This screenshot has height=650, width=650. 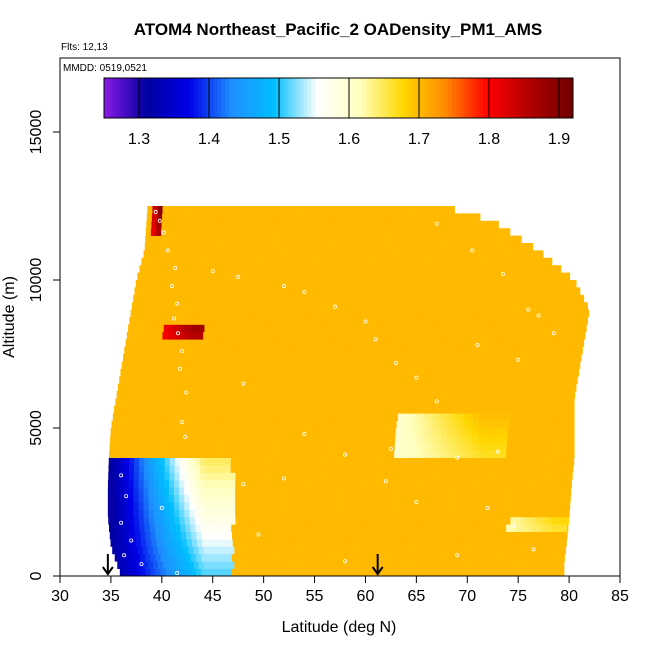 What do you see at coordinates (258, 534) in the screenshot?
I see `sample-point` at bounding box center [258, 534].